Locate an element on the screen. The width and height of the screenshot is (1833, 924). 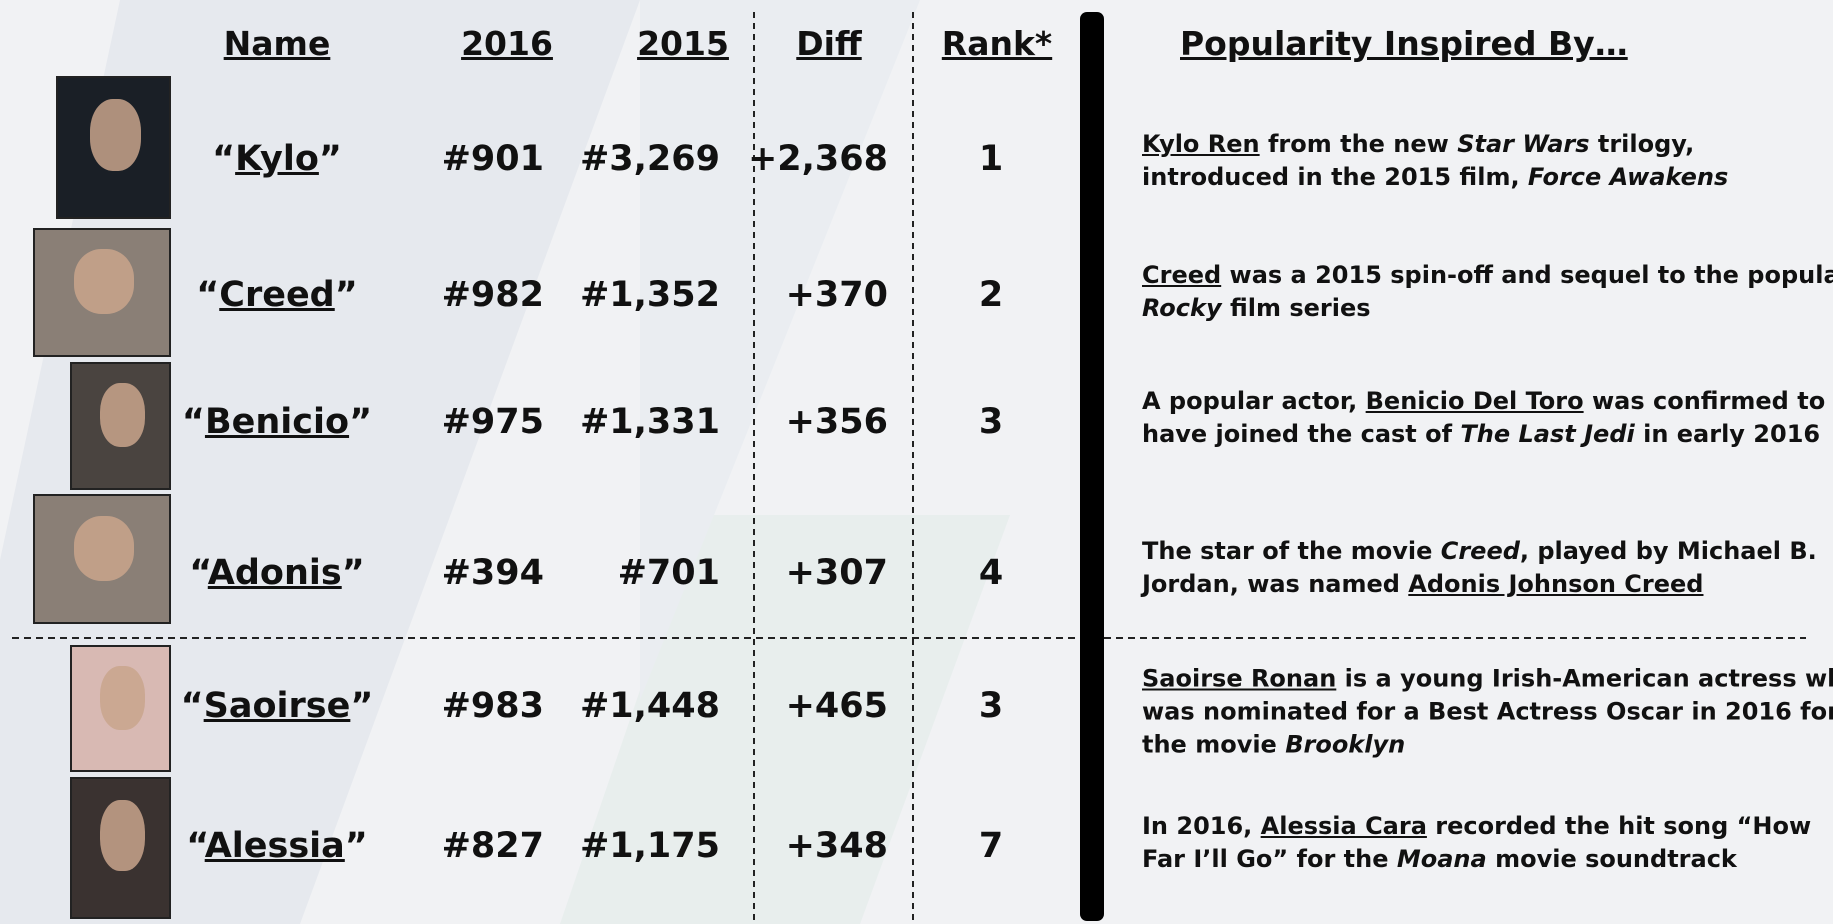
diff: +356 is located at coordinates (836, 422).